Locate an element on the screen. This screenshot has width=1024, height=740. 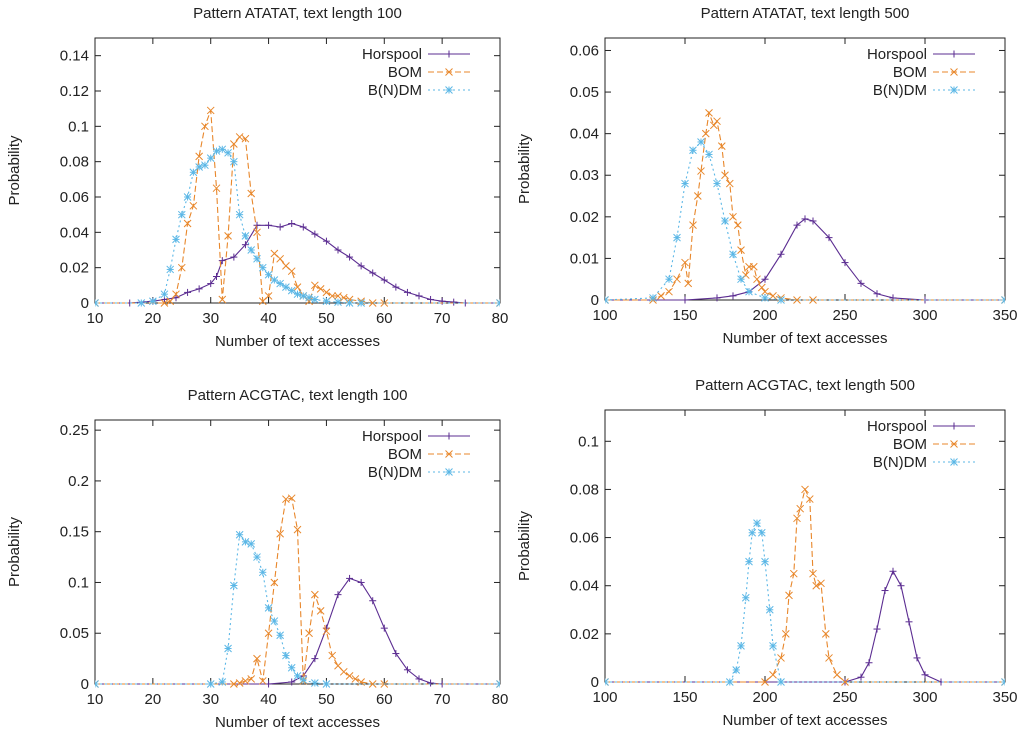
y-tick-label: 0.05 is located at coordinates (584, 92).